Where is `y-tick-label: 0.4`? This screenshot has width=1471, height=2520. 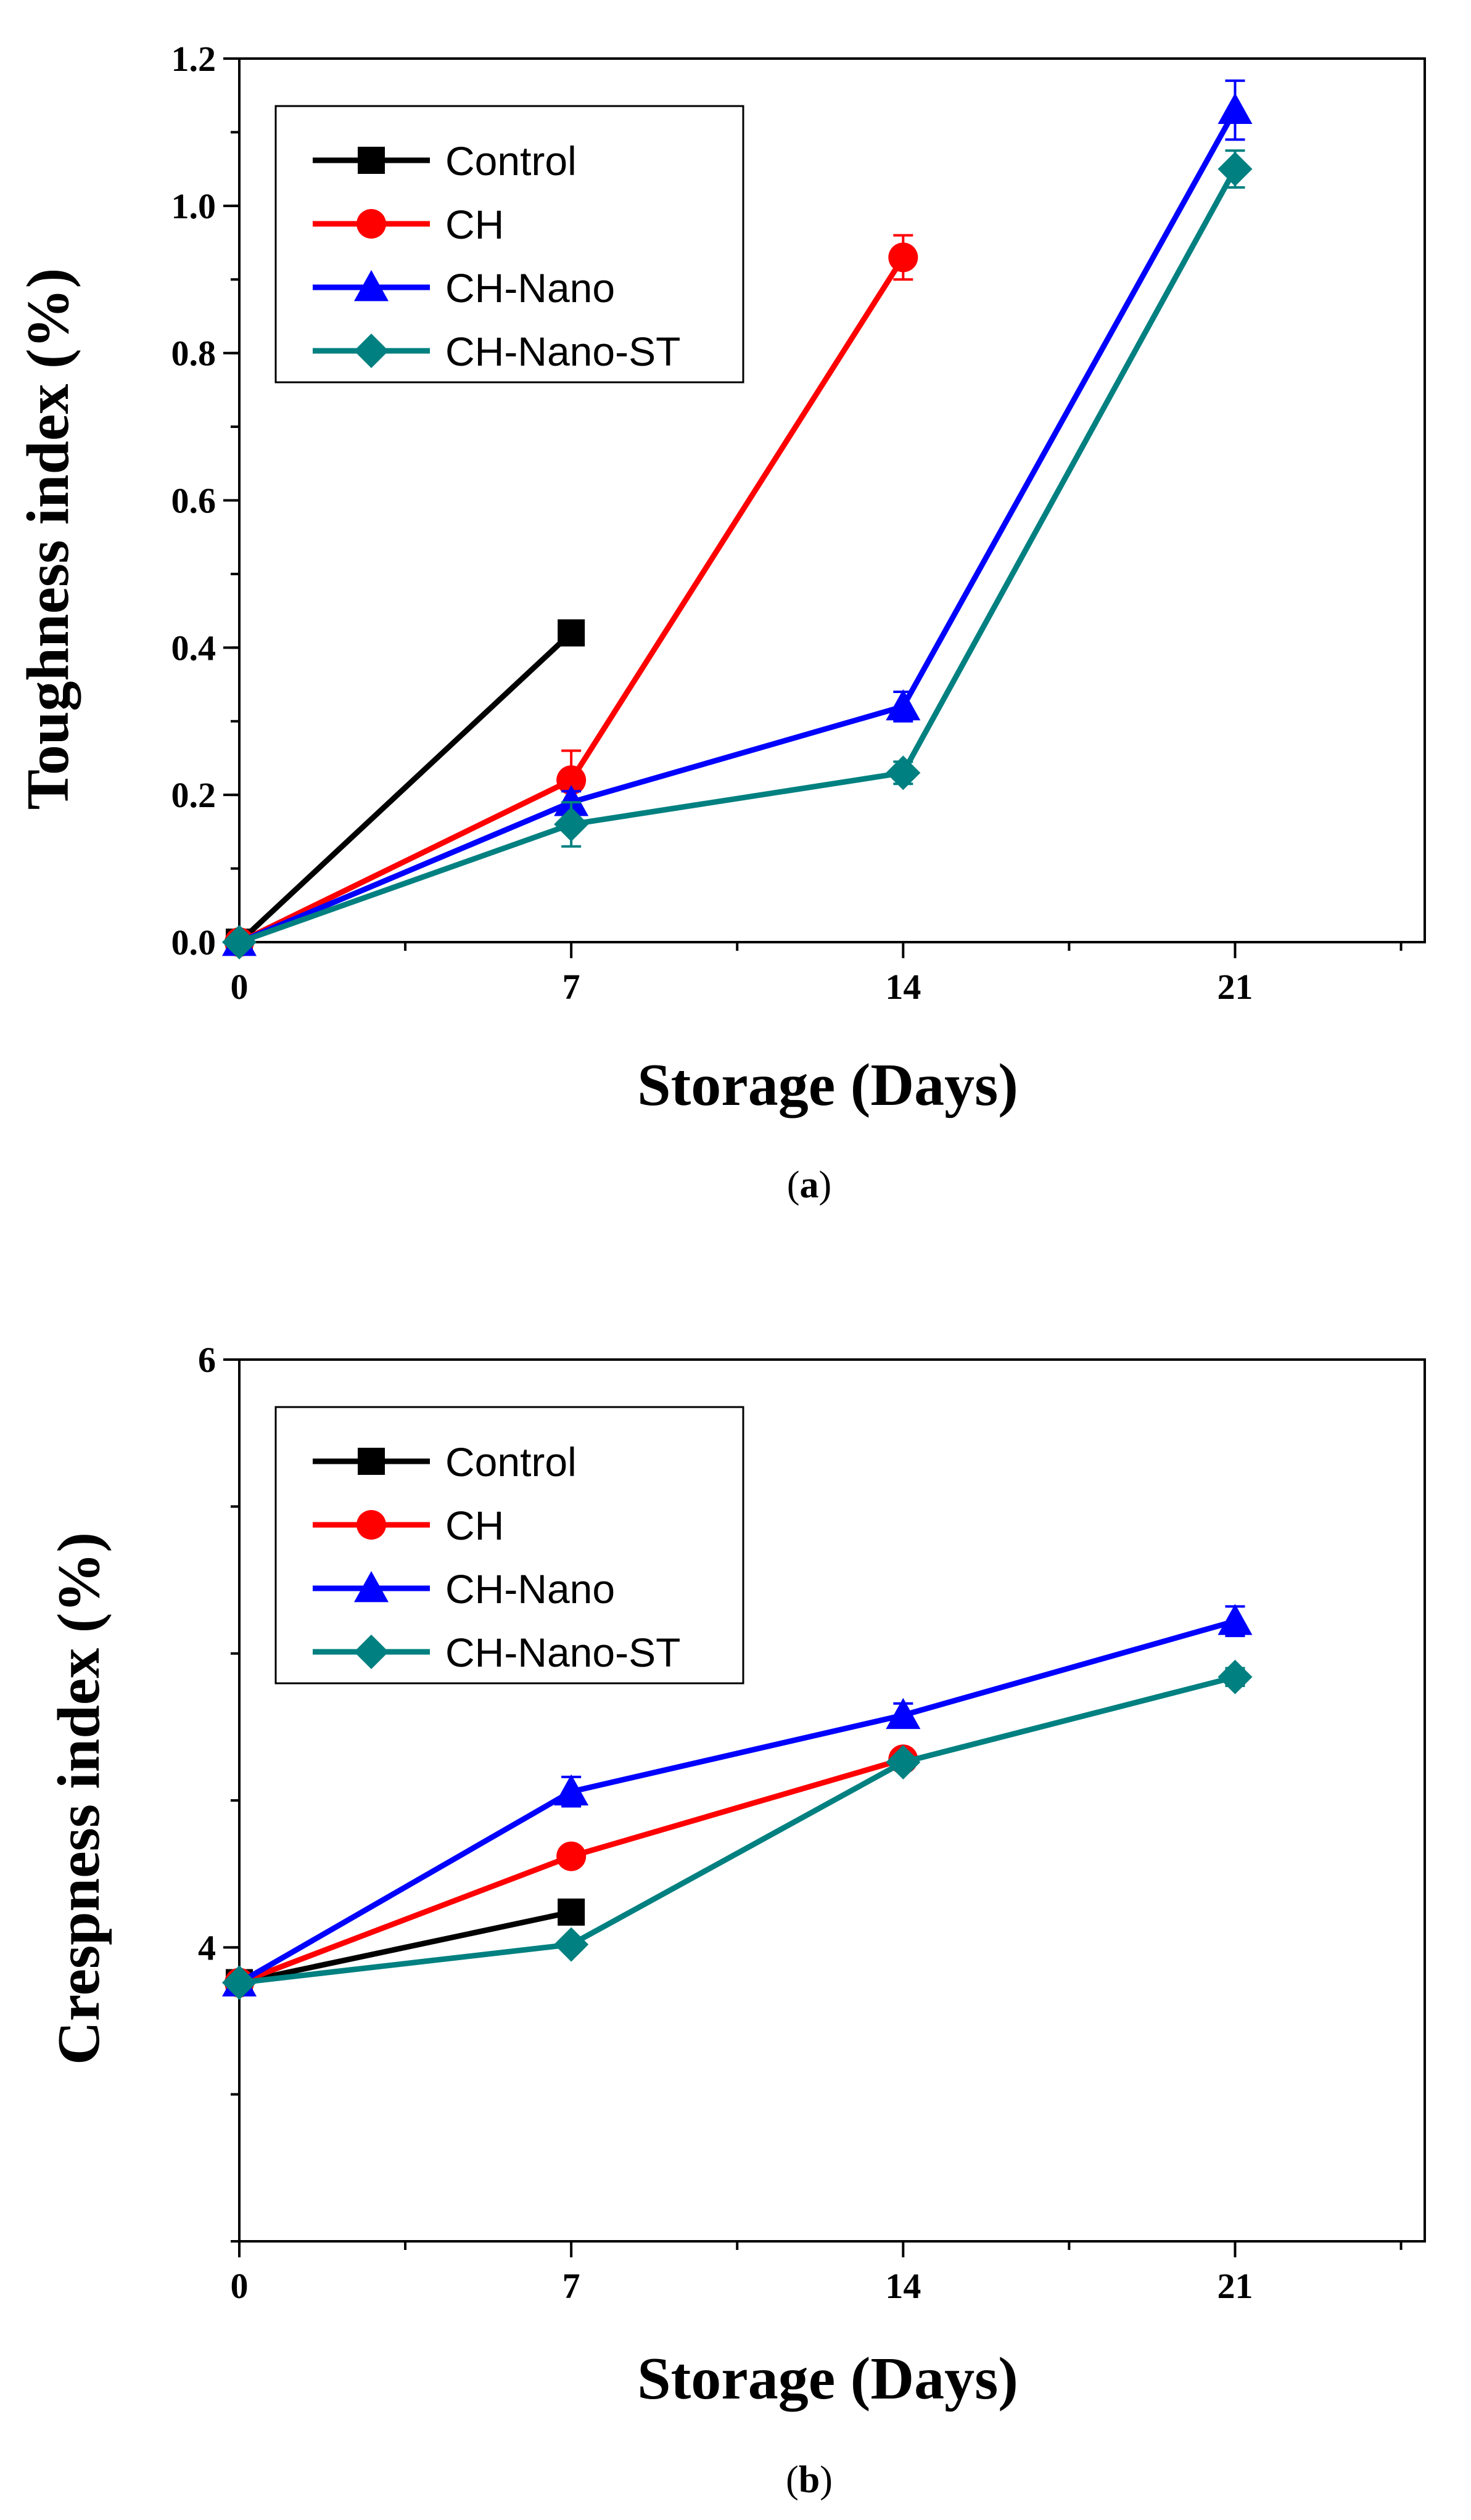 y-tick-label: 0.4 is located at coordinates (194, 648).